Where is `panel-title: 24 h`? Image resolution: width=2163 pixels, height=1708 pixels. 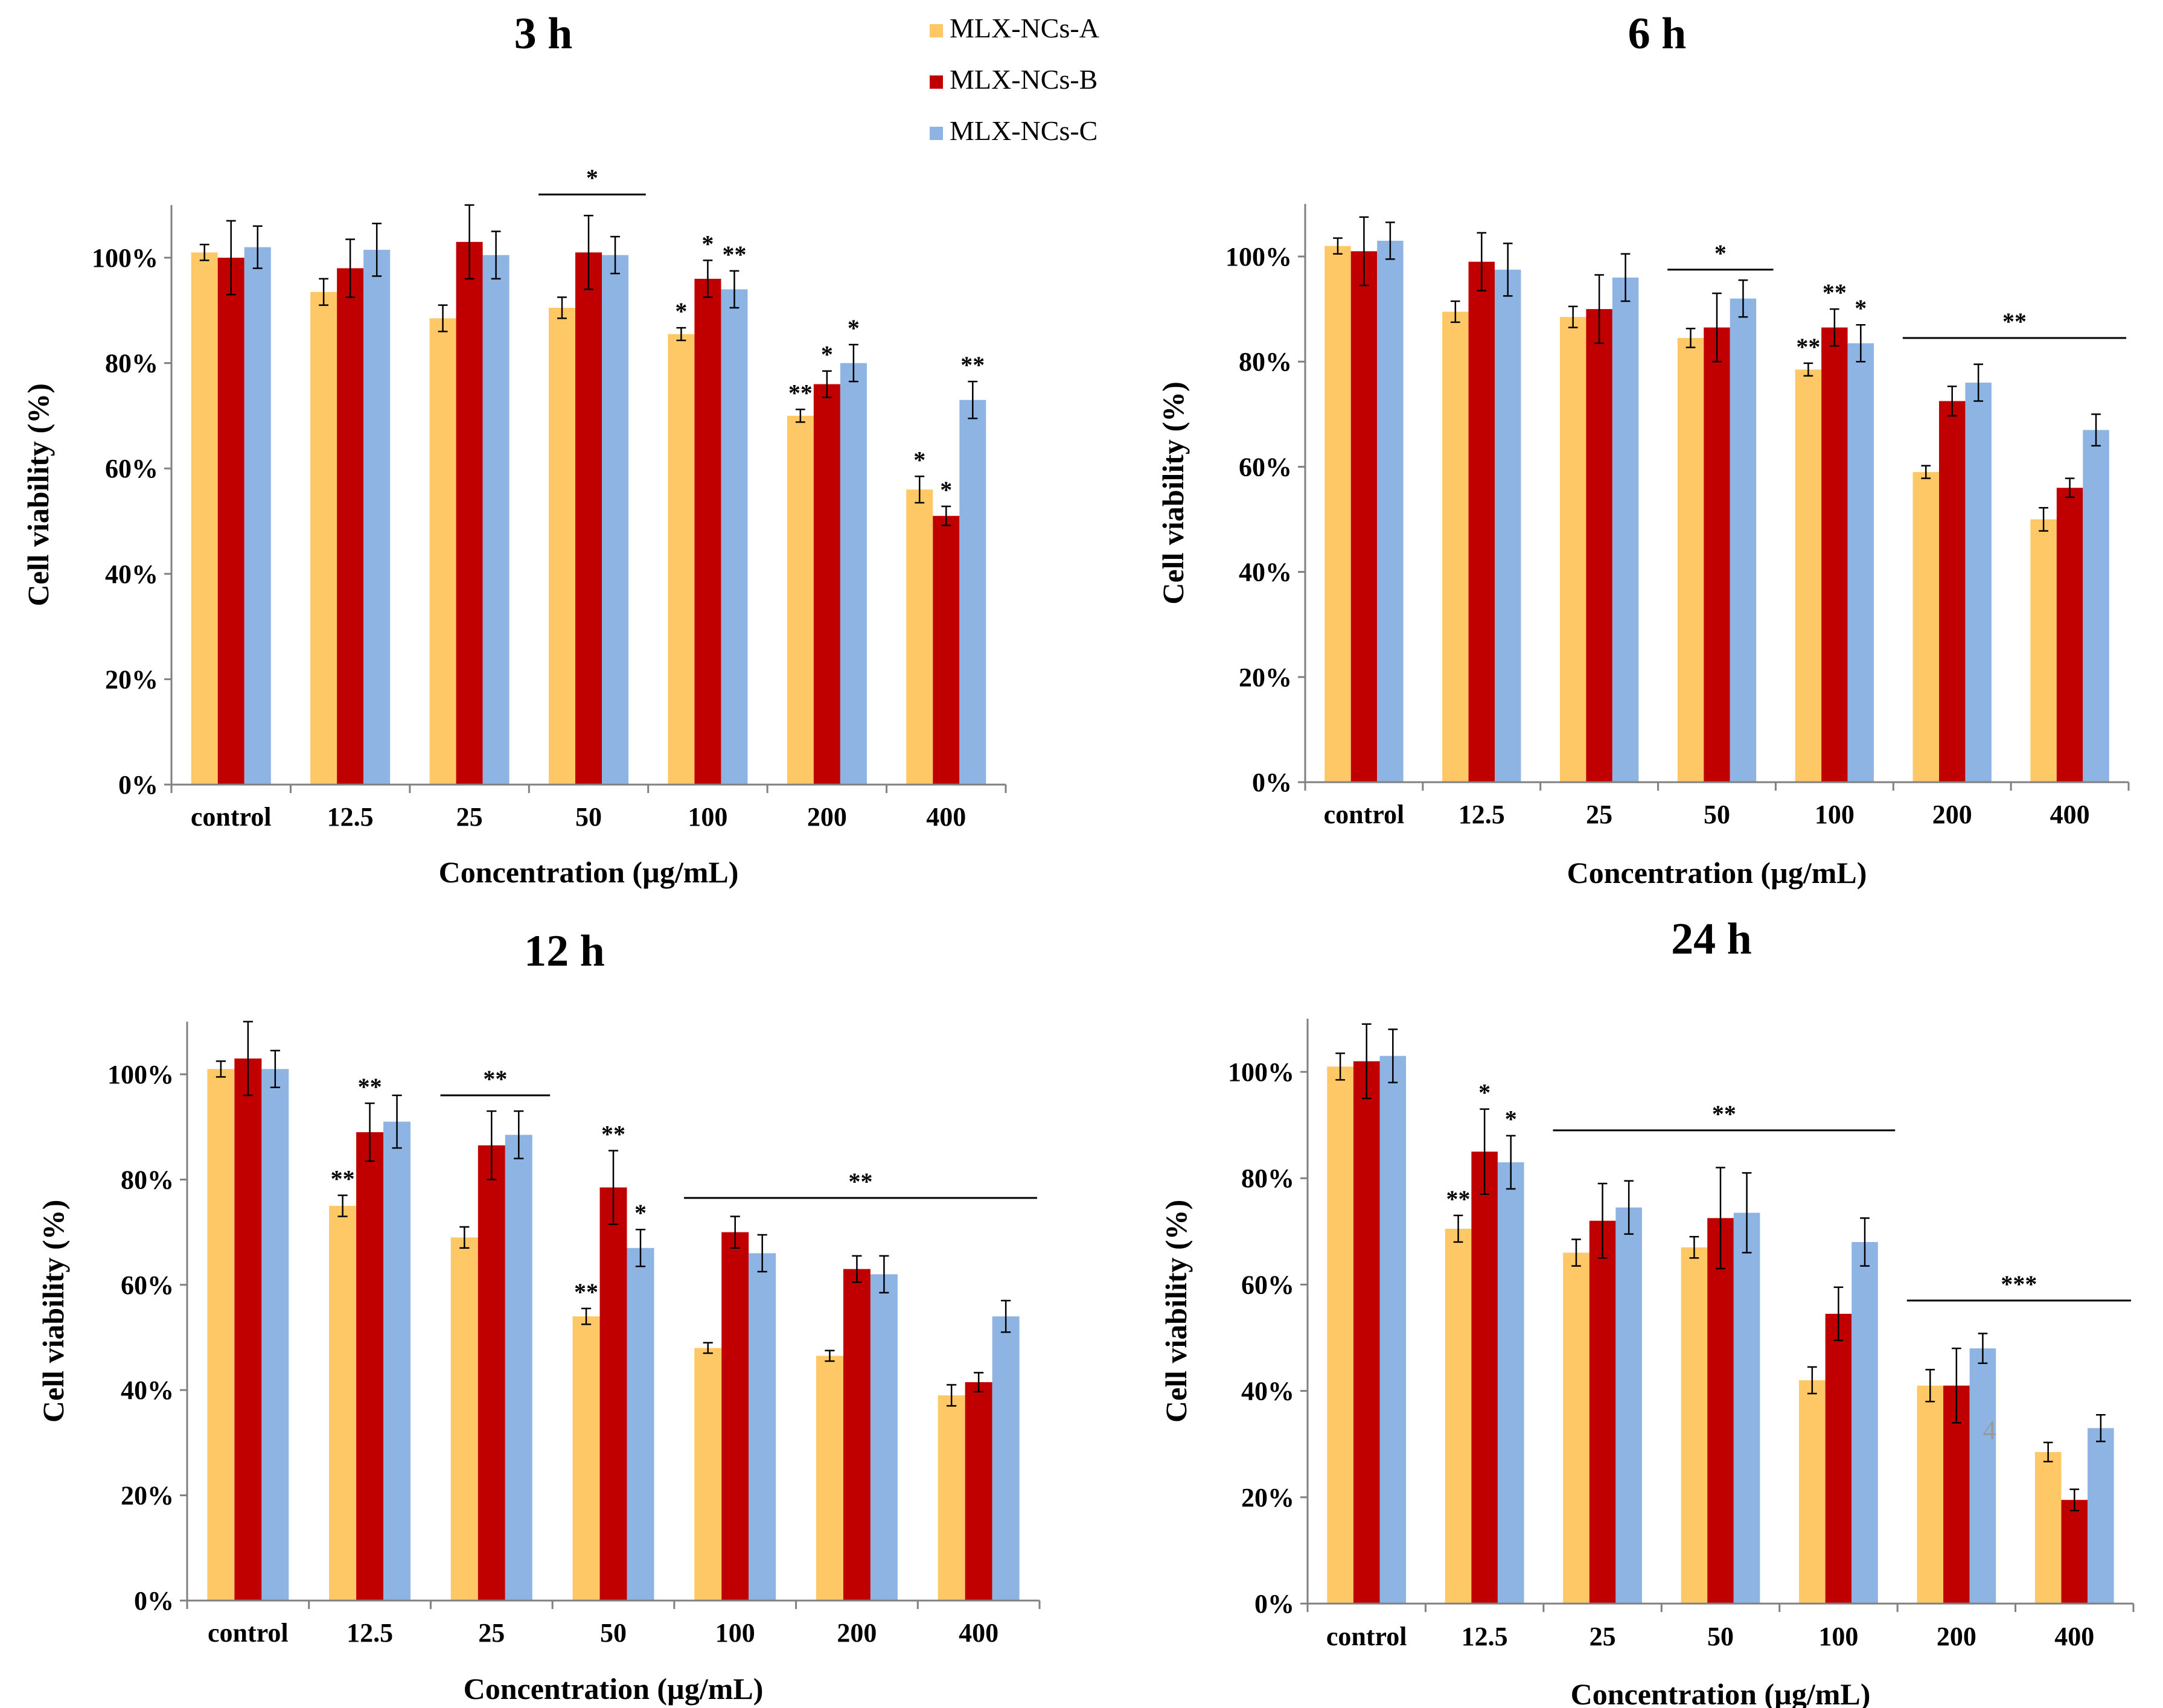 panel-title: 24 h is located at coordinates (1711, 939).